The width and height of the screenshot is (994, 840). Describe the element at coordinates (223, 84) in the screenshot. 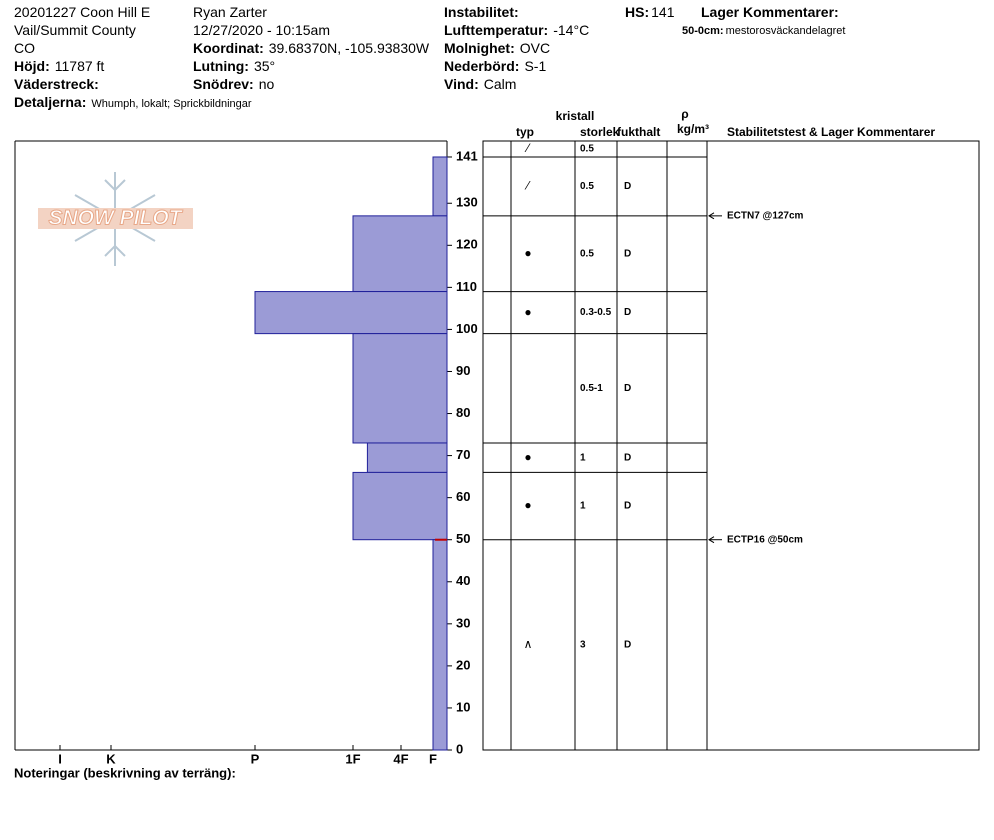

I see `label: Snödrev:` at that location.